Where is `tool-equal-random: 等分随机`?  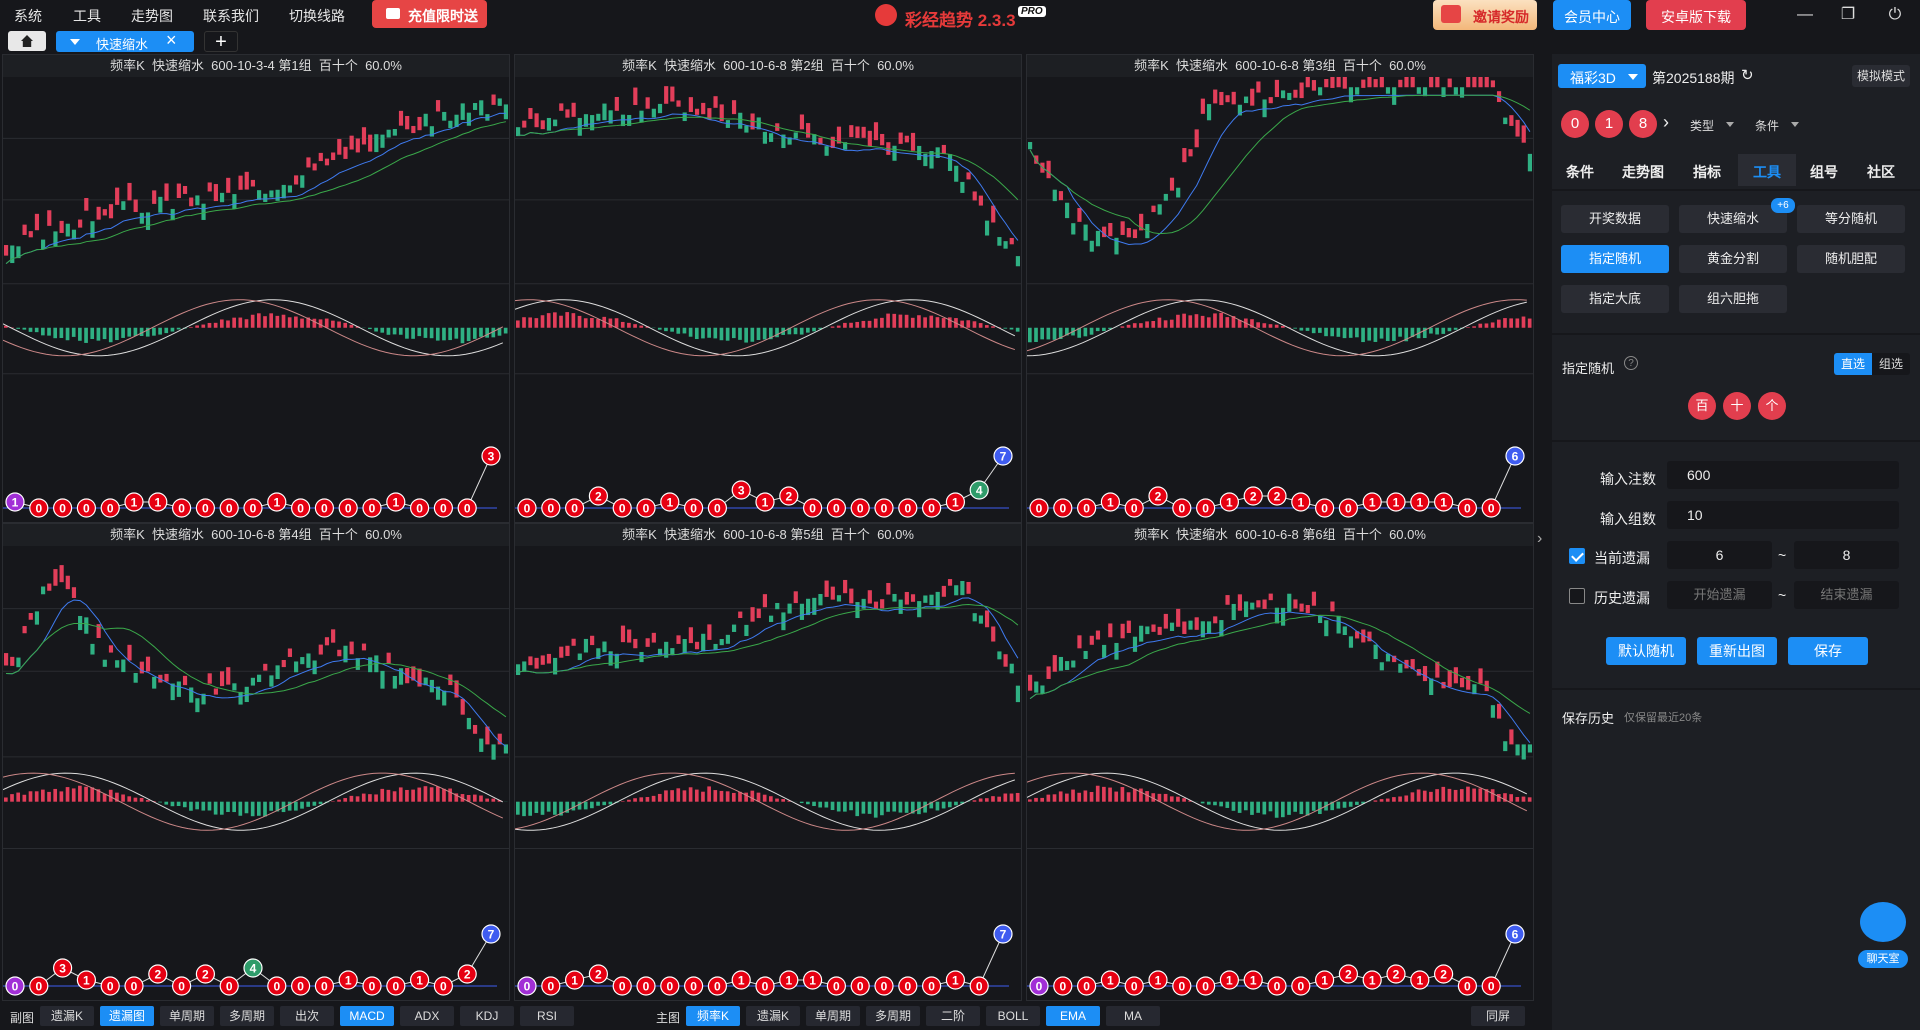 tool-equal-random: 等分随机 is located at coordinates (1851, 219).